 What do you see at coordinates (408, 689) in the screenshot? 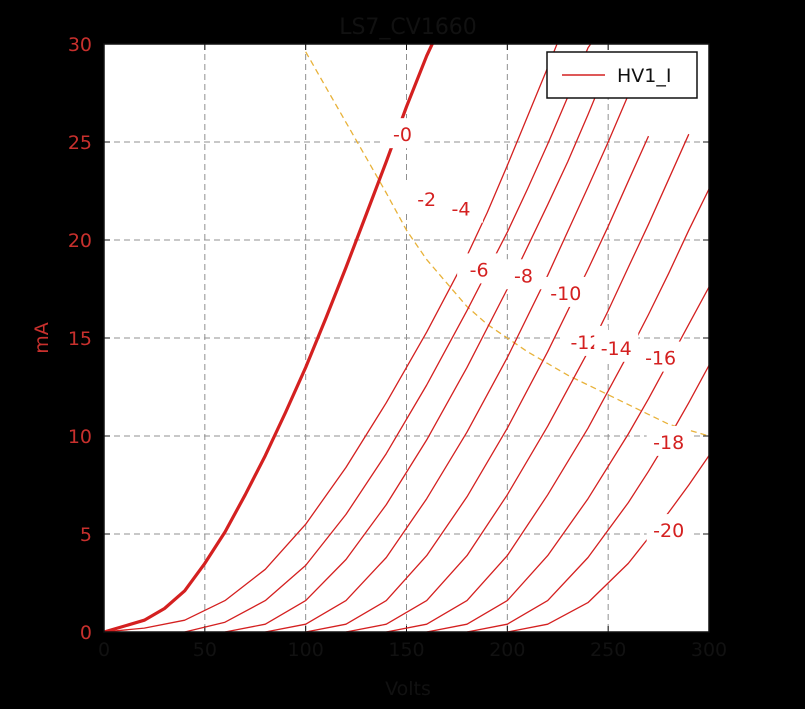
I see `x-axis-label: Volts` at bounding box center [408, 689].